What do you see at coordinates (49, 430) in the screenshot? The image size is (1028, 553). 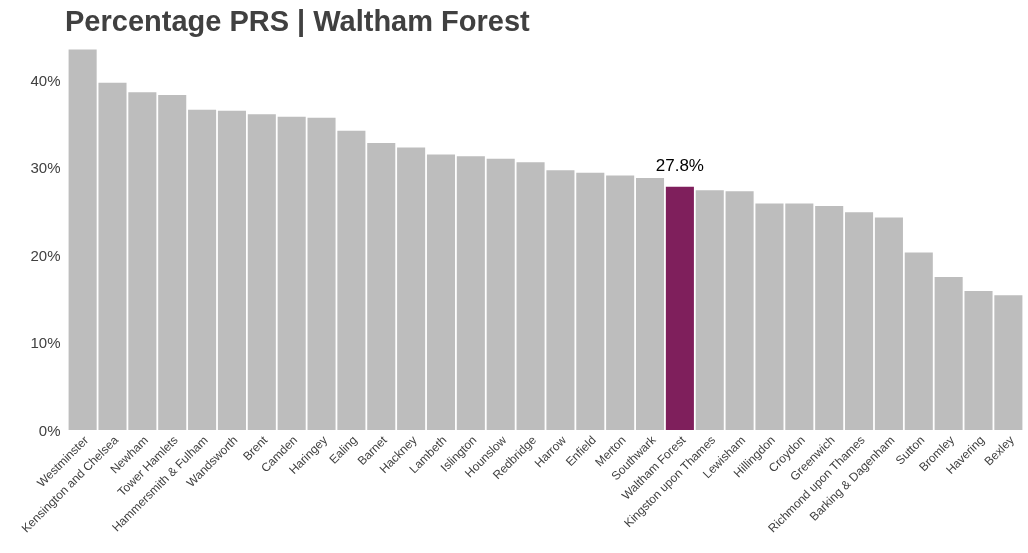 I see `y-tick-label: 0%` at bounding box center [49, 430].